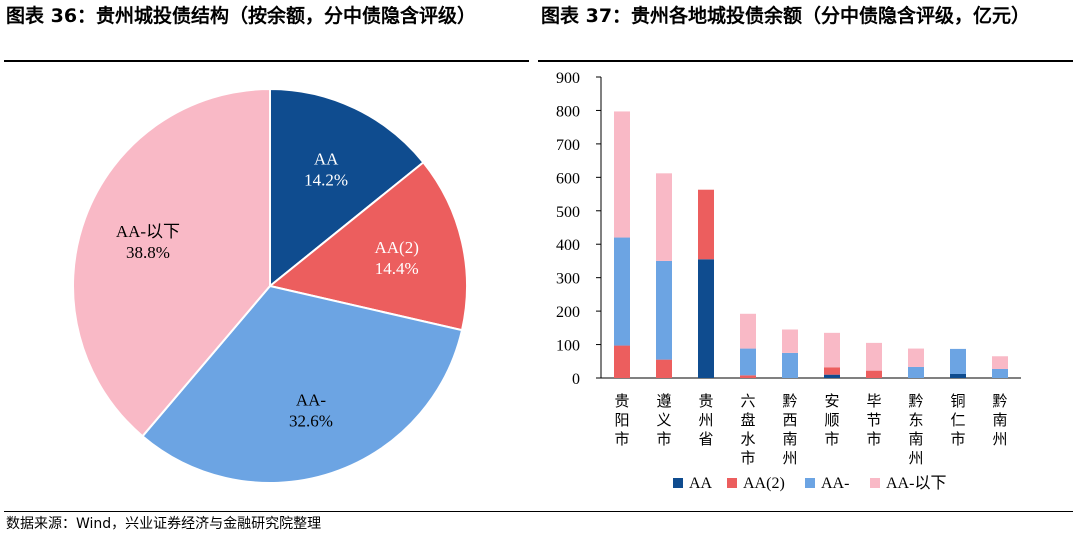  I want to click on y-tick-label: 700, so click(568, 145).